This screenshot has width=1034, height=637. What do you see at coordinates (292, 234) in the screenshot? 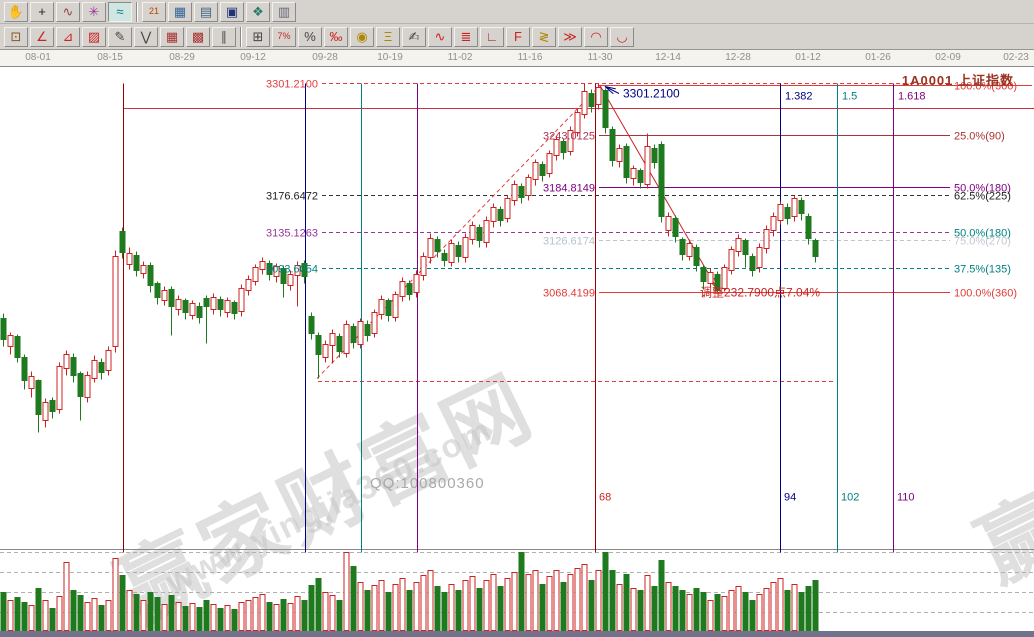
I see `price-level-label: 3135.1263` at bounding box center [292, 234].